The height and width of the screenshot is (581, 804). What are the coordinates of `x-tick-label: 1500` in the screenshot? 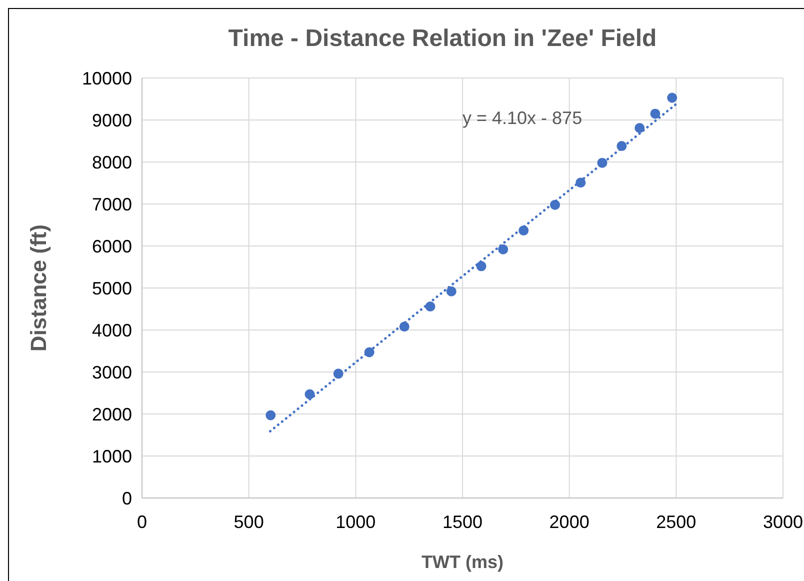 It's located at (462, 522).